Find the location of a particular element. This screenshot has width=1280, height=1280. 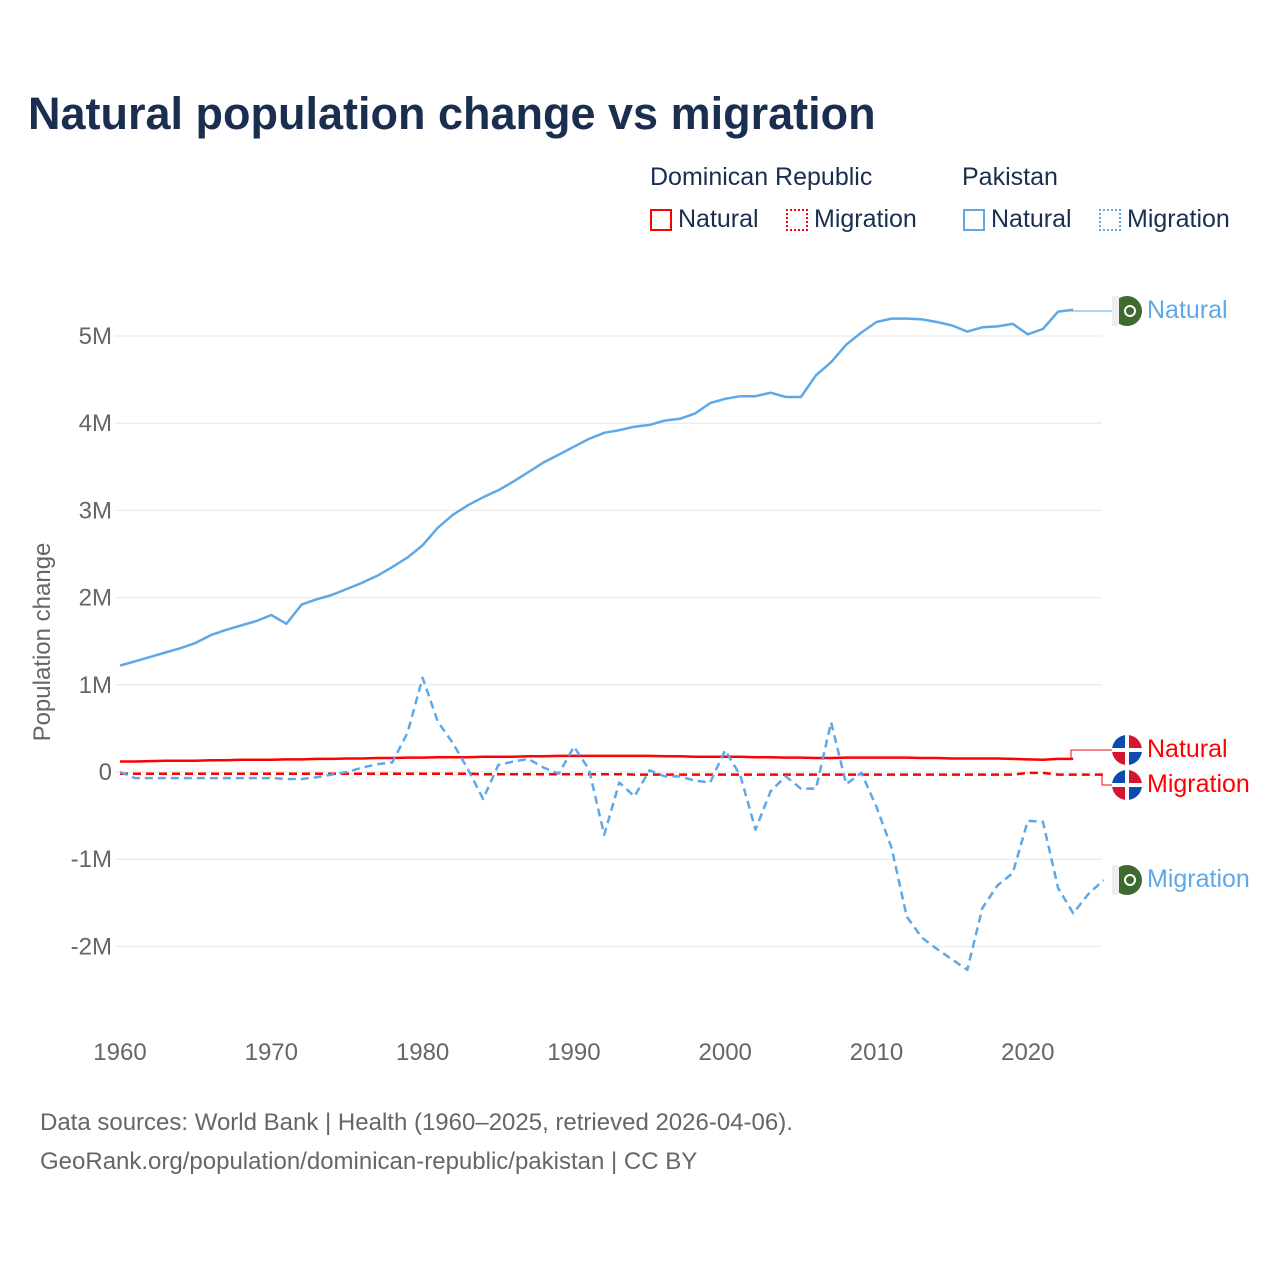

x-tick-label: 1970 is located at coordinates (271, 1052).